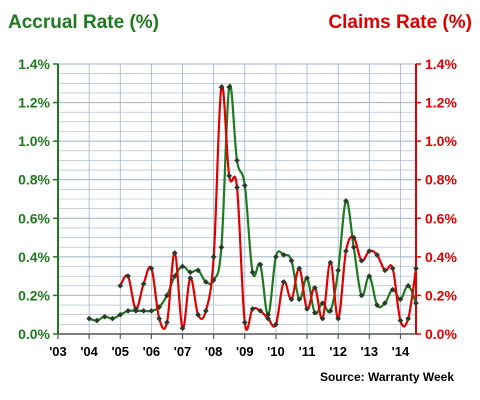 The height and width of the screenshot is (400, 480). I want to click on right-tick-label: 0.2%, so click(441, 295).